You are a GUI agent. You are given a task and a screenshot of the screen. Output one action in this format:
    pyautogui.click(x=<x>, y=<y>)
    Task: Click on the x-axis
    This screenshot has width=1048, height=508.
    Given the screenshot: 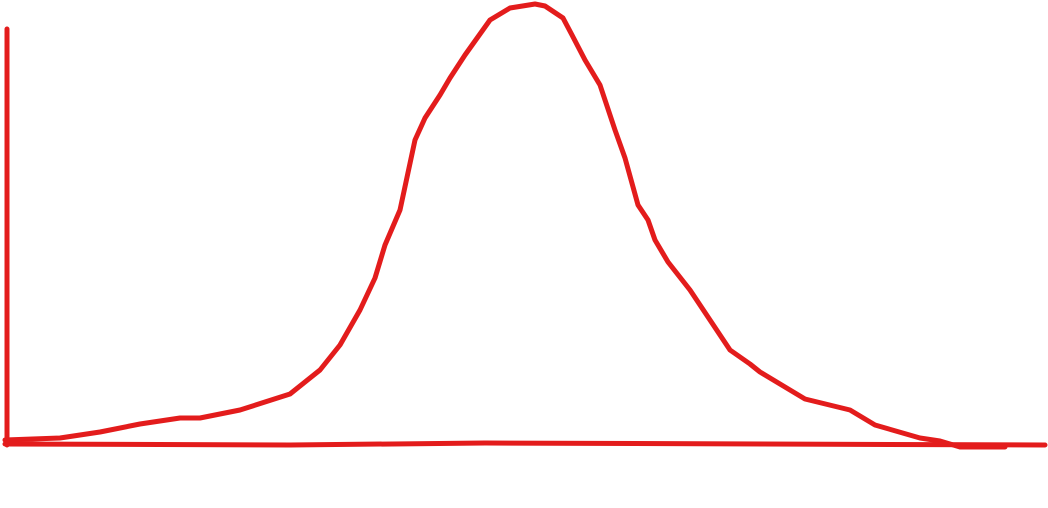 What is the action you would take?
    pyautogui.click(x=525, y=444)
    